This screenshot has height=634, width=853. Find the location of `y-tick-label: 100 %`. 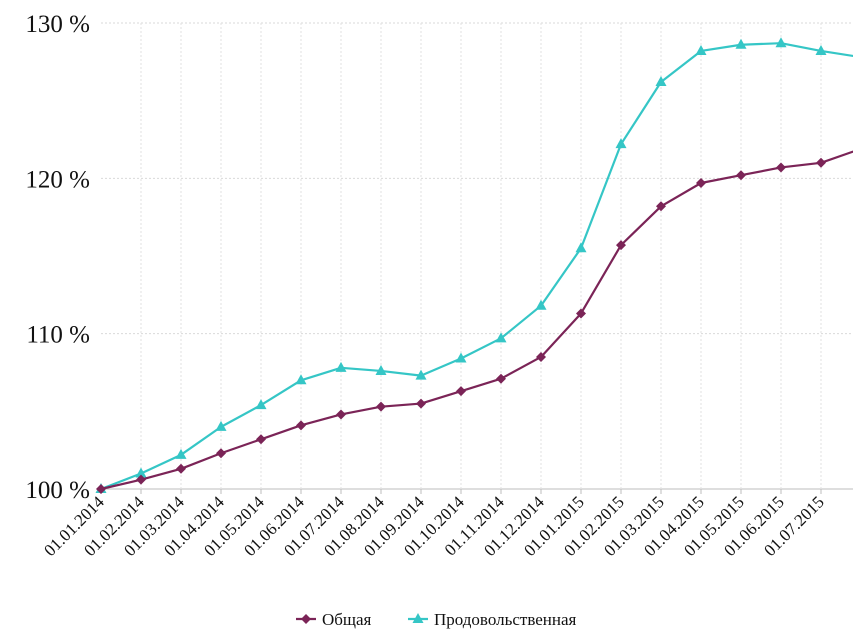

y-tick-label: 100 % is located at coordinates (57, 490).